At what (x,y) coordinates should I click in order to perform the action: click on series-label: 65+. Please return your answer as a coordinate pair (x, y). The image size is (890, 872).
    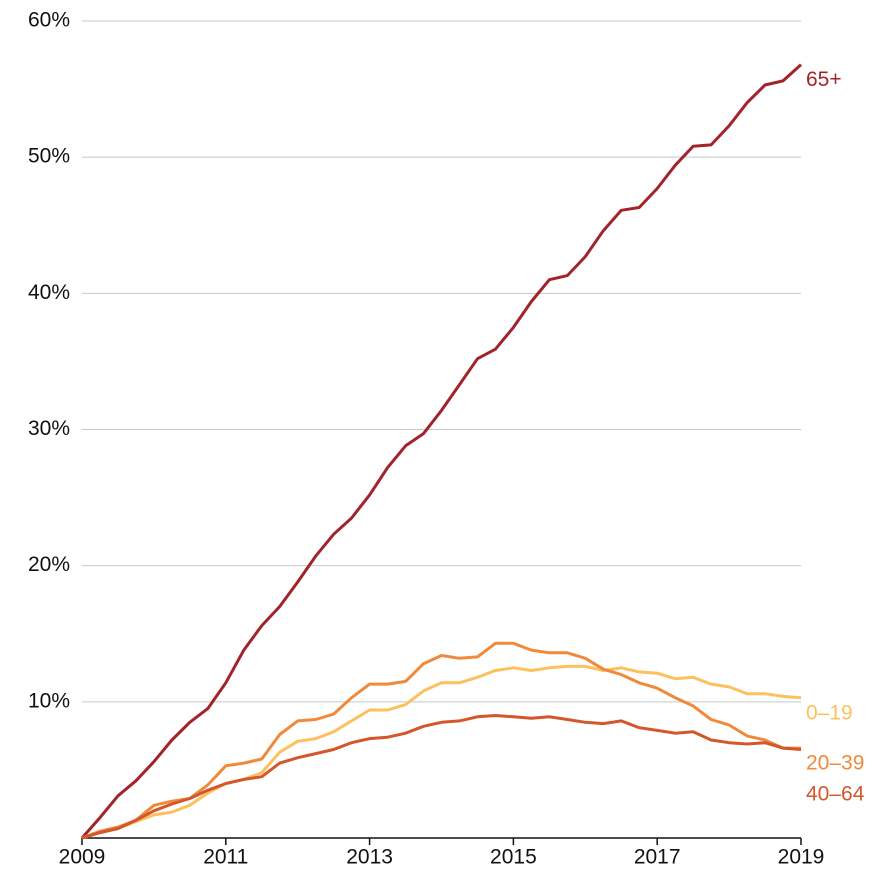
    Looking at the image, I should click on (824, 79).